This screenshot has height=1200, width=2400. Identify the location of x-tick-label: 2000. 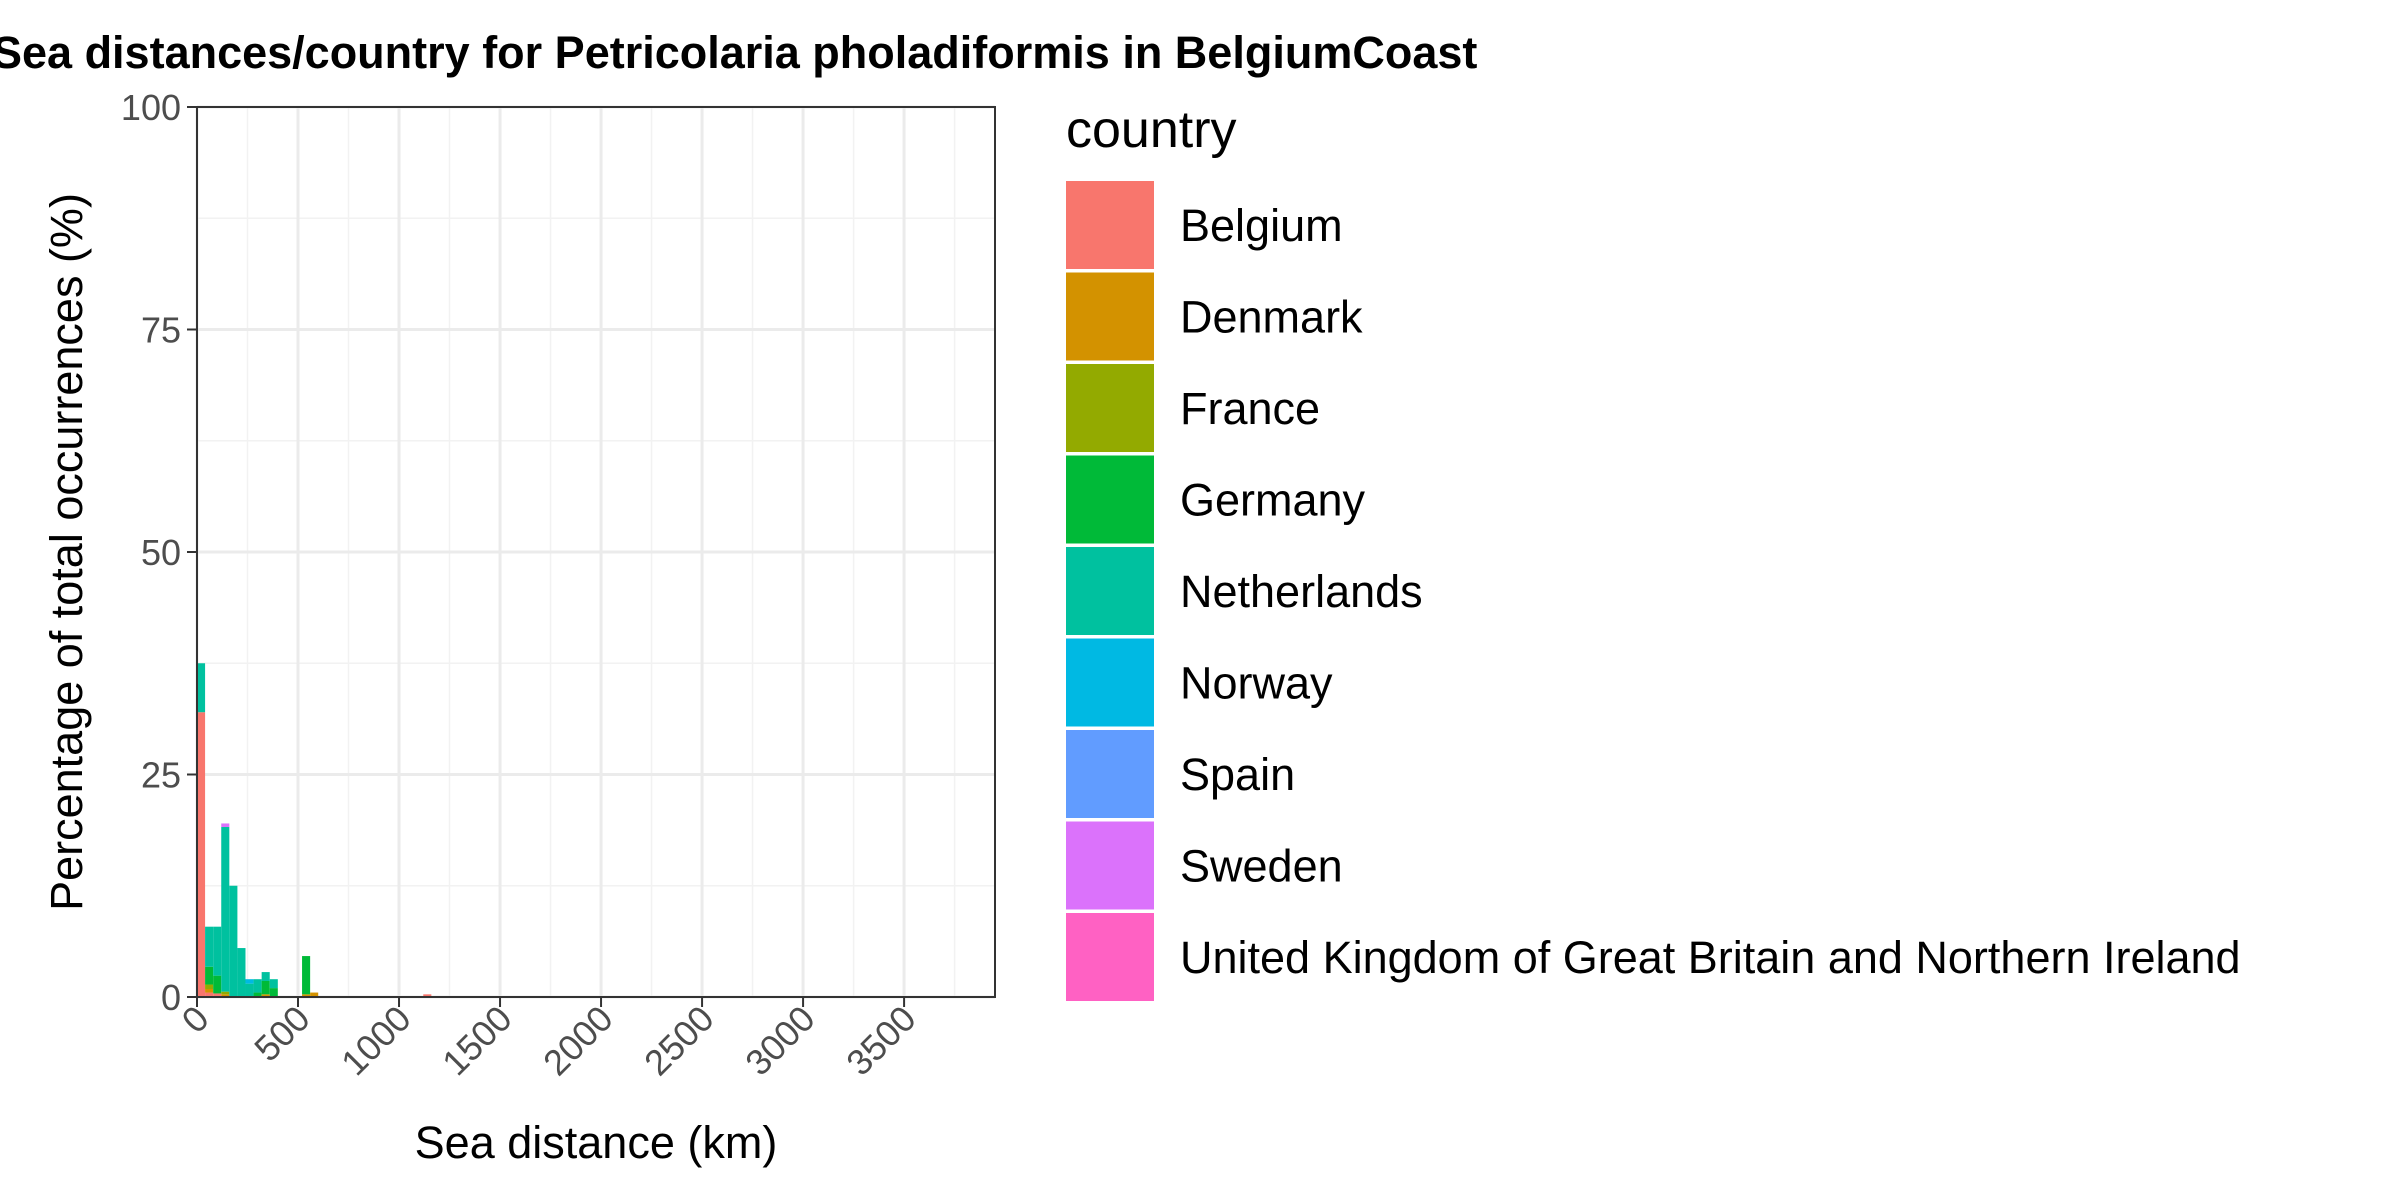
(578, 1041).